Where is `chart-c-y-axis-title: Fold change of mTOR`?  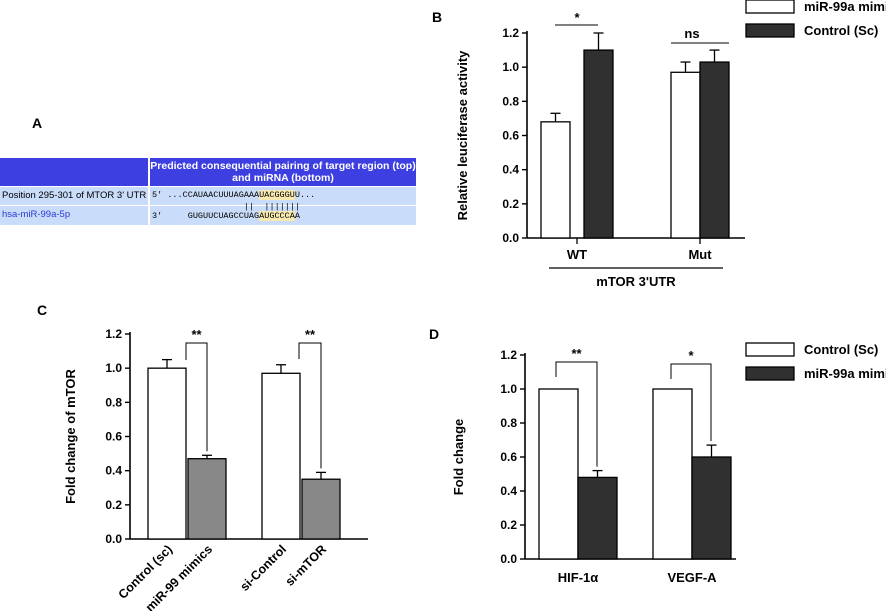 chart-c-y-axis-title: Fold change of mTOR is located at coordinates (70, 435).